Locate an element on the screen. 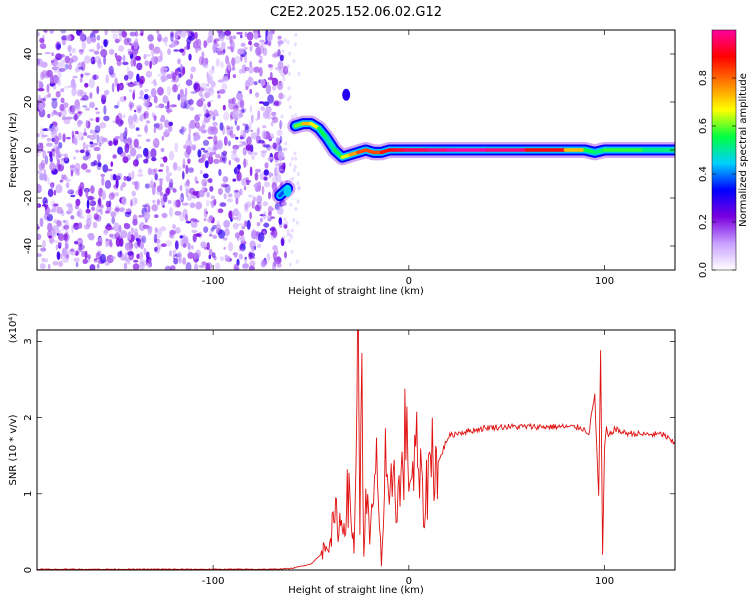  isolated-blob is located at coordinates (287, 190).